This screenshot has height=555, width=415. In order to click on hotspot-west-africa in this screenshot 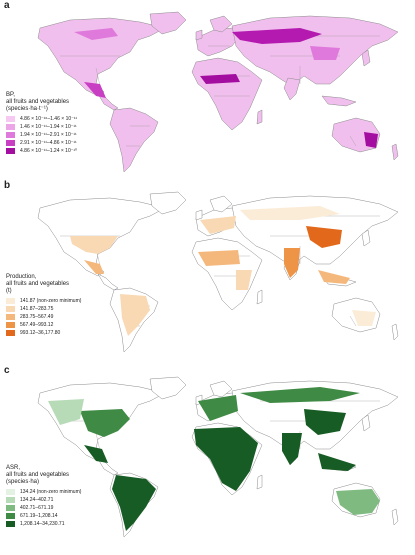, I will do `click(220, 79)`.